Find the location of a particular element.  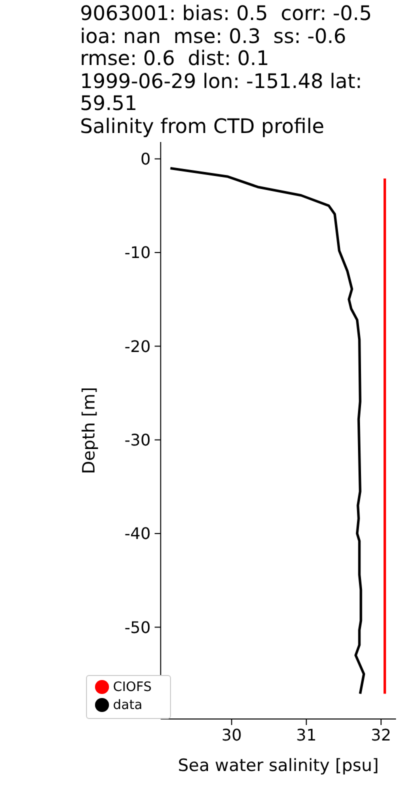

y-tick-label: 0 is located at coordinates (145, 159).